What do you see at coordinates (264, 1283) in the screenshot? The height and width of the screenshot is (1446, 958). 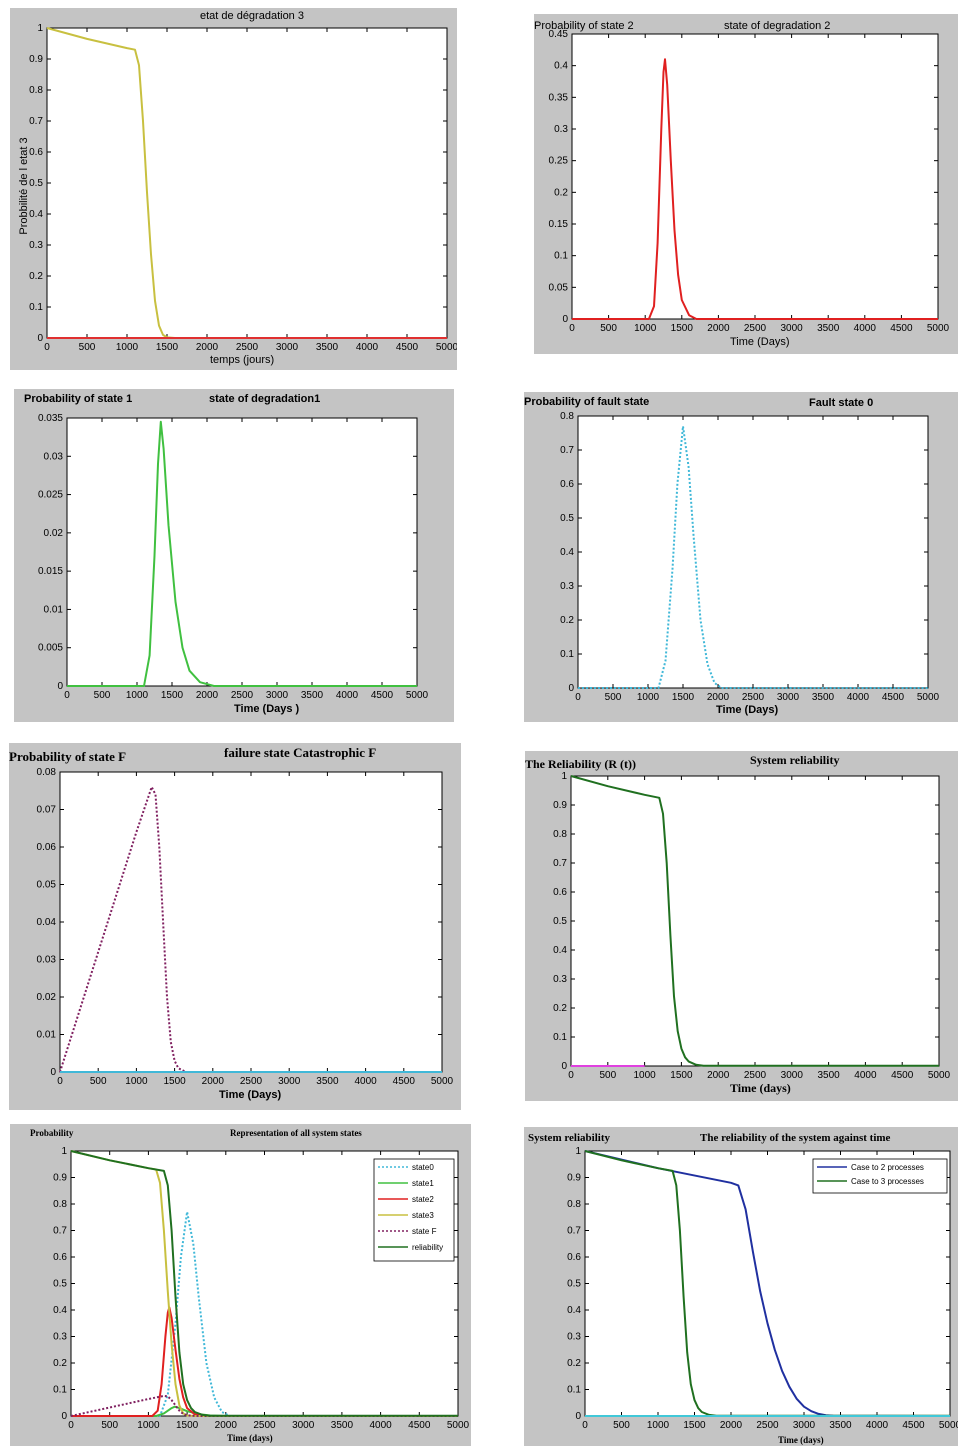 I see `series-line-reliability` at bounding box center [264, 1283].